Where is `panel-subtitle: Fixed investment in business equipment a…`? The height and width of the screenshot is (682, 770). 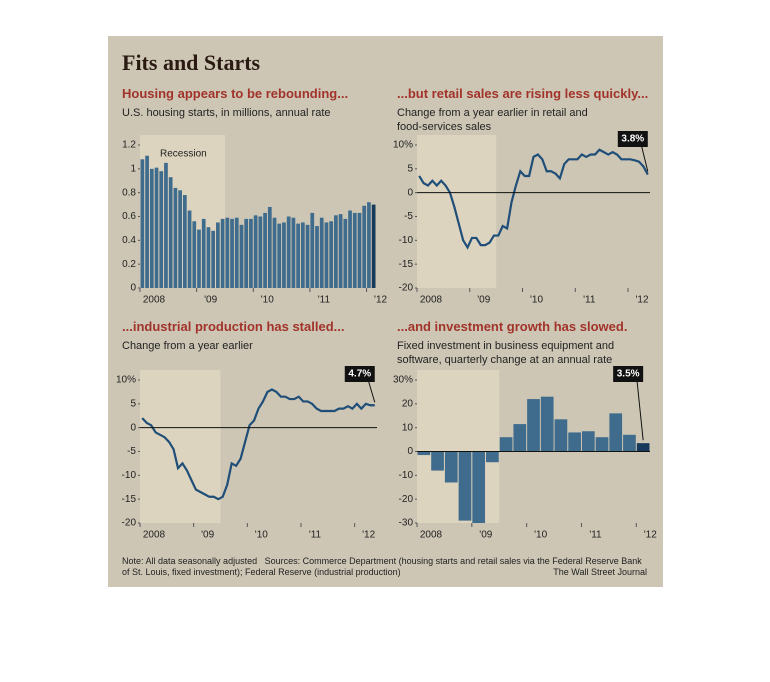 panel-subtitle: Fixed investment in business equipment a… is located at coordinates (506, 353).